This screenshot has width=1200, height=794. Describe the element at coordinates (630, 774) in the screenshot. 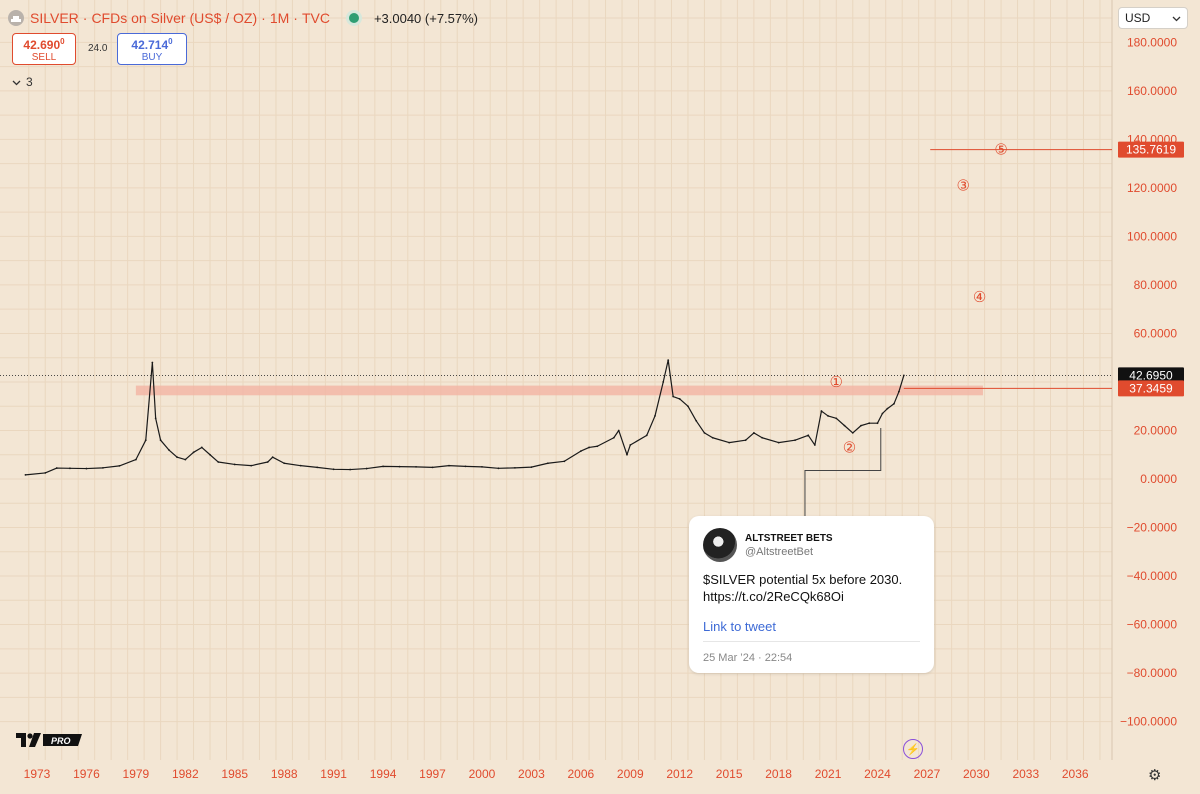

I see `x-tick-label: 2009` at that location.